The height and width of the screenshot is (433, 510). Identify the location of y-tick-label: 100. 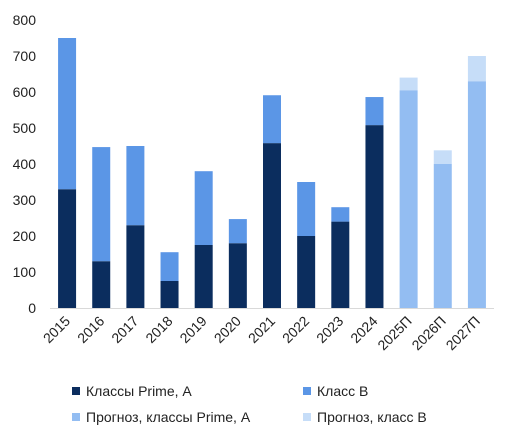
(25, 272).